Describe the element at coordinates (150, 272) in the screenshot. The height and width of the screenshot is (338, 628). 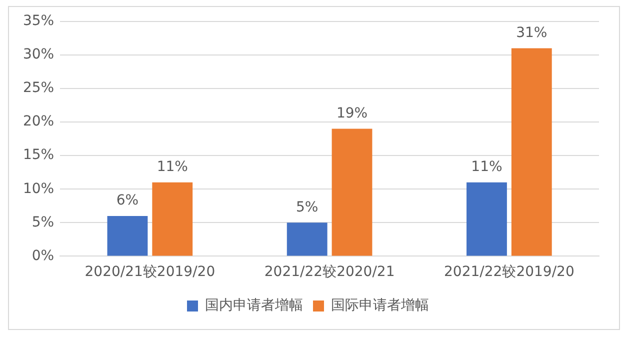
I see `x-tick-label: 2020/21较2019/20` at that location.